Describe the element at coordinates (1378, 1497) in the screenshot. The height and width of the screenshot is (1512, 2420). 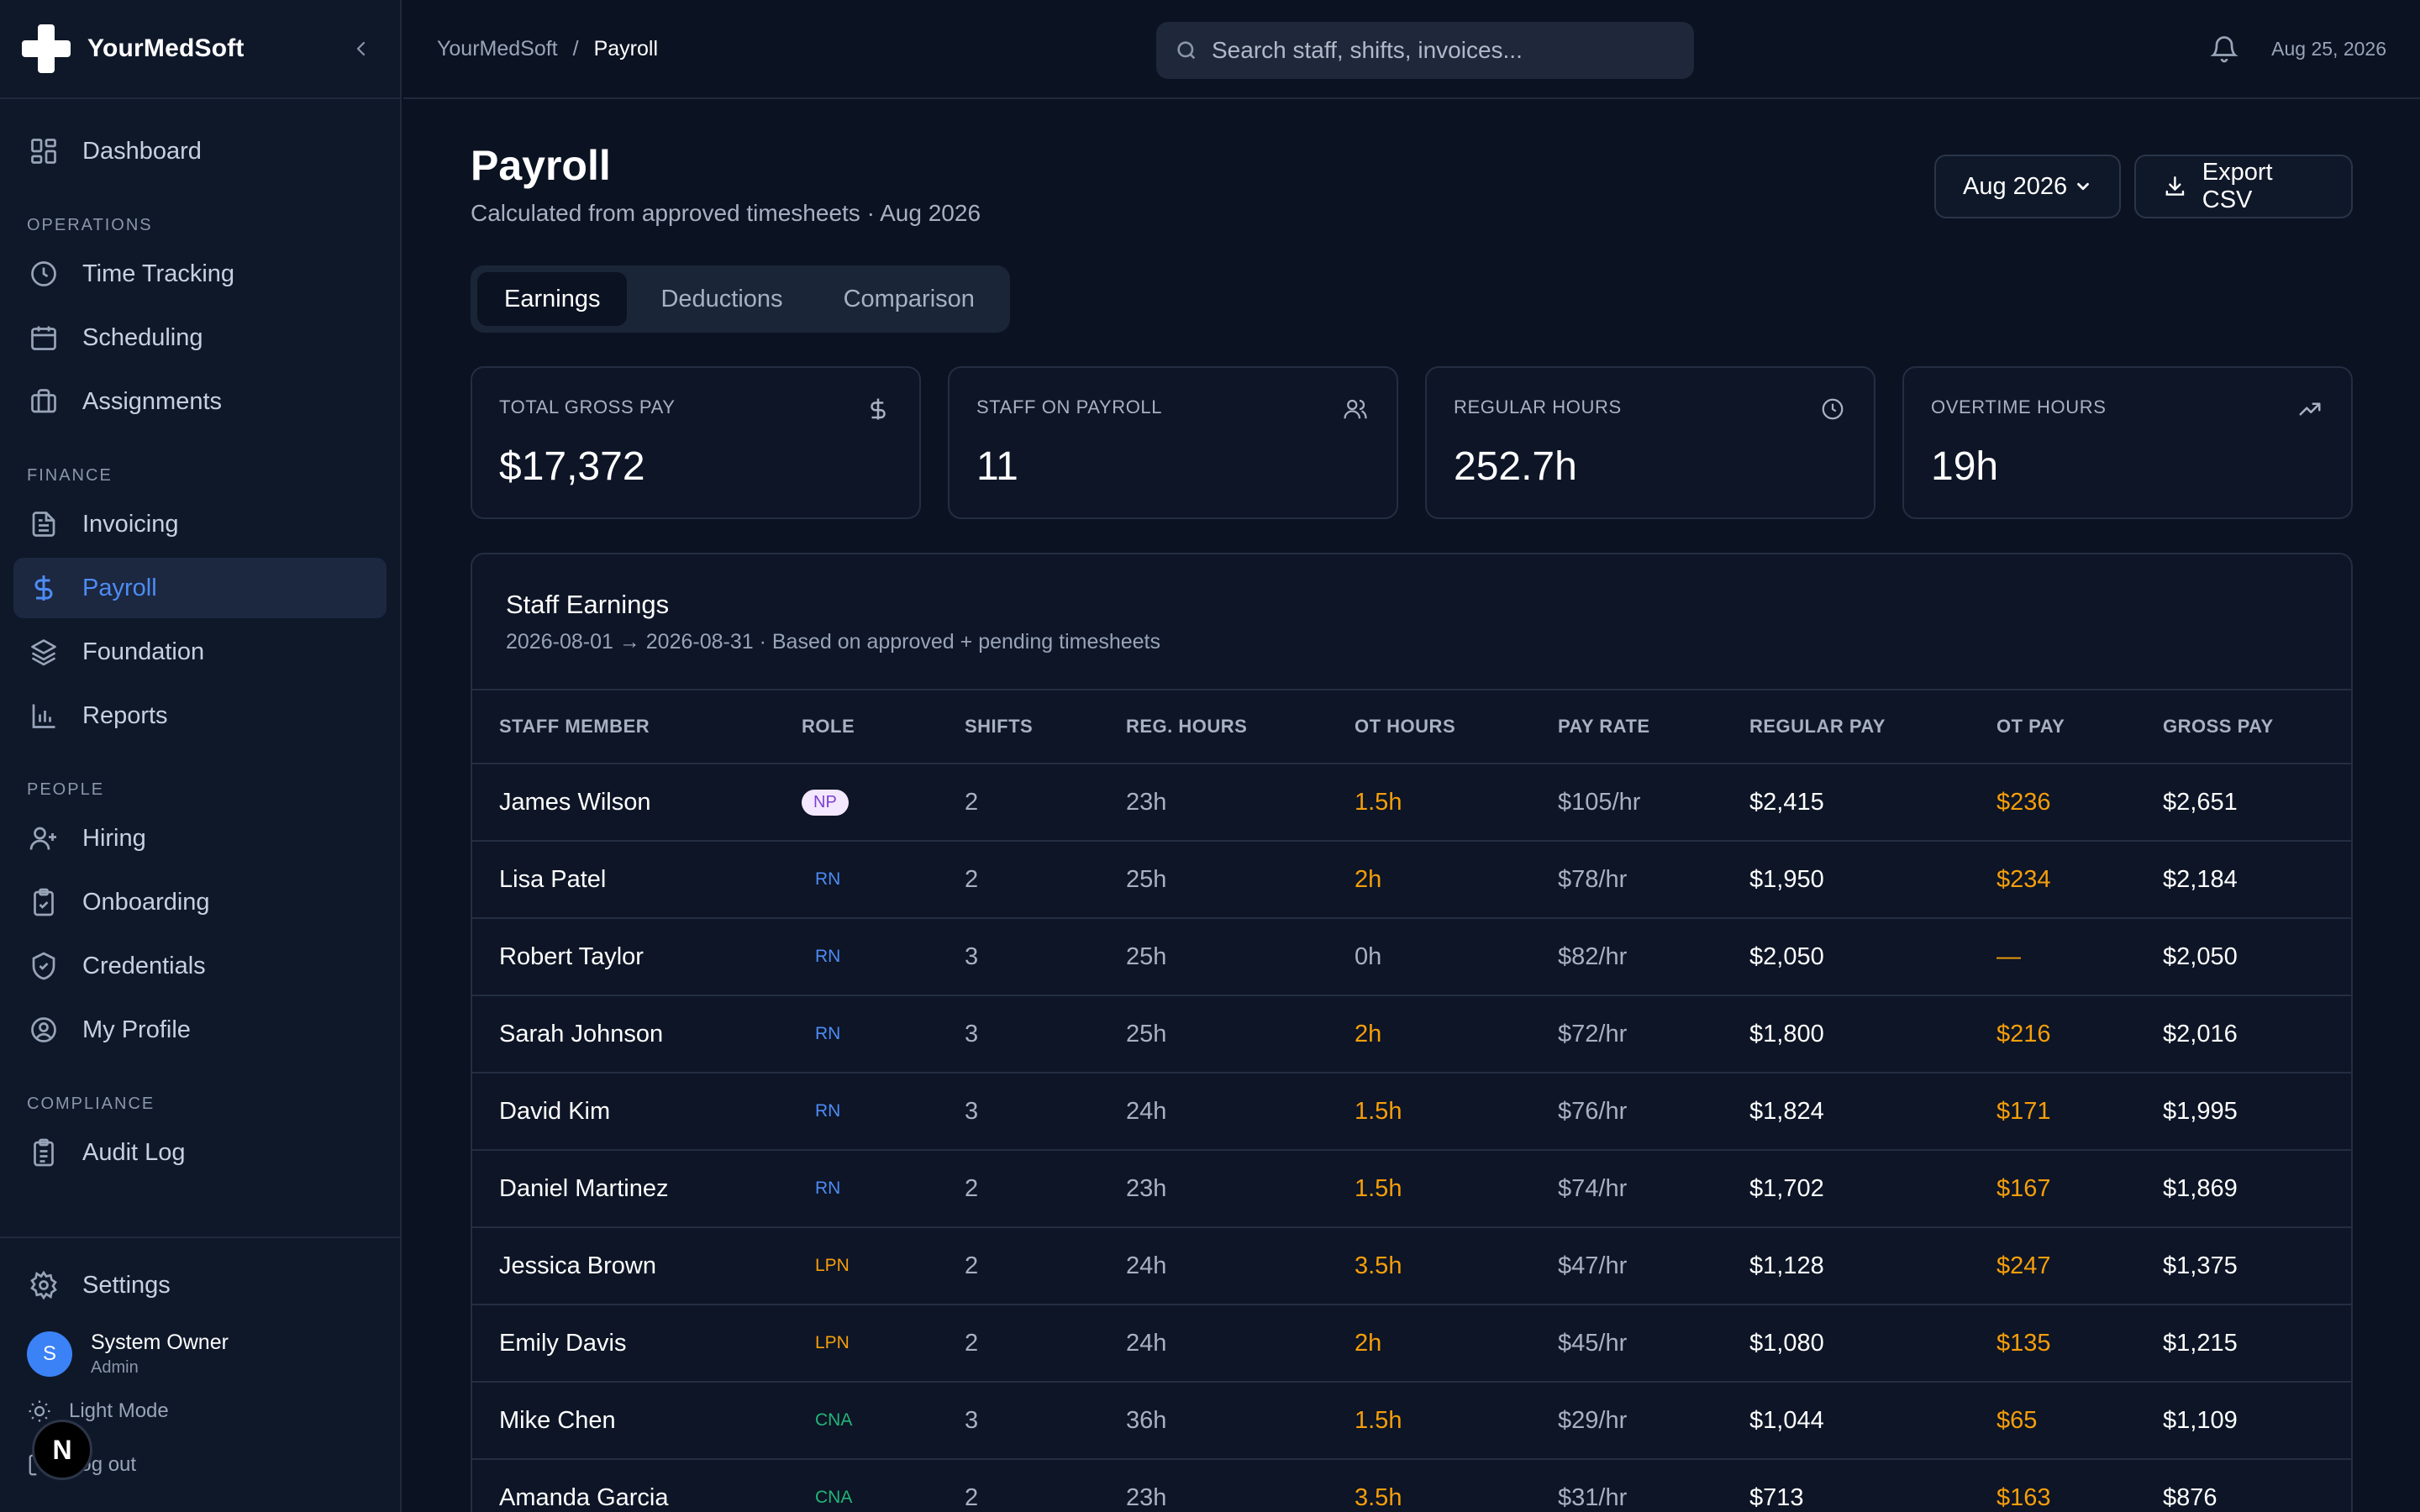
I see `cell-ot-hours: 3.5h` at that location.